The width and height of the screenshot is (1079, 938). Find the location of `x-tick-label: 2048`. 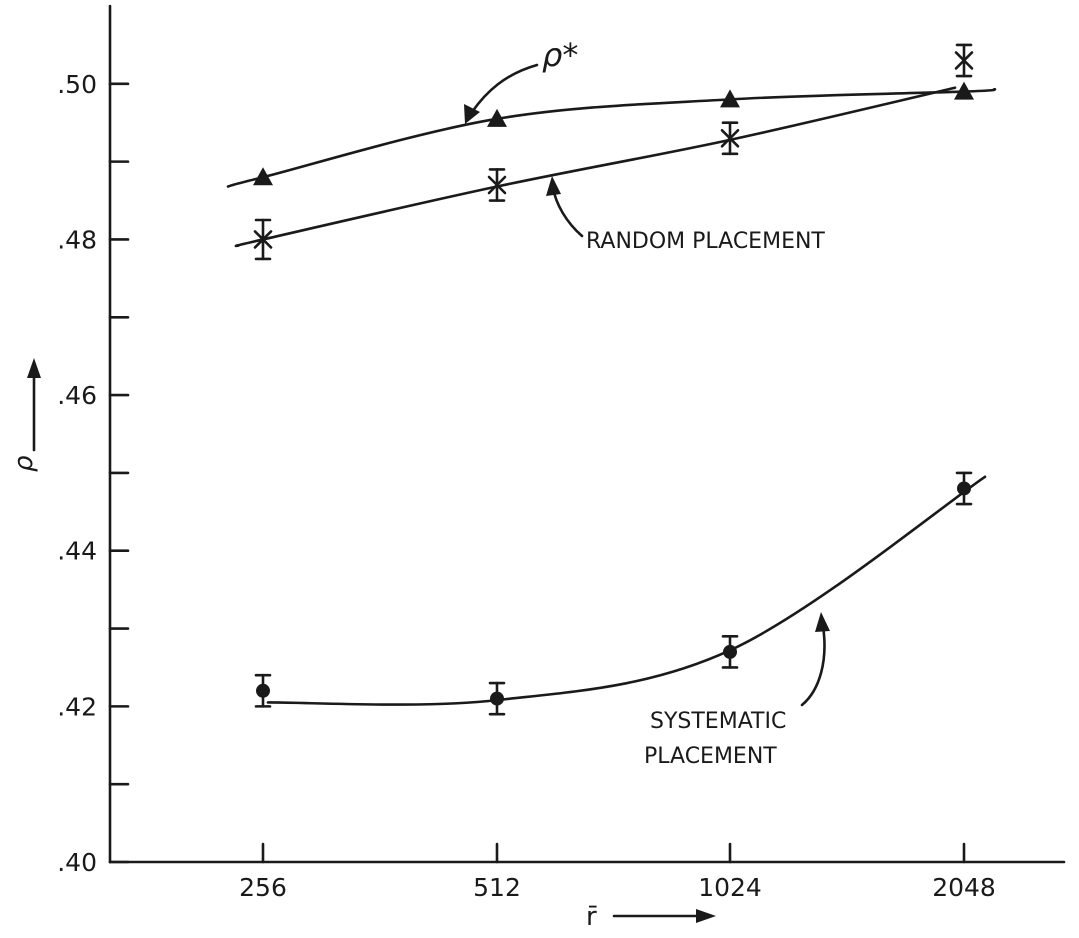

x-tick-label: 2048 is located at coordinates (964, 887).